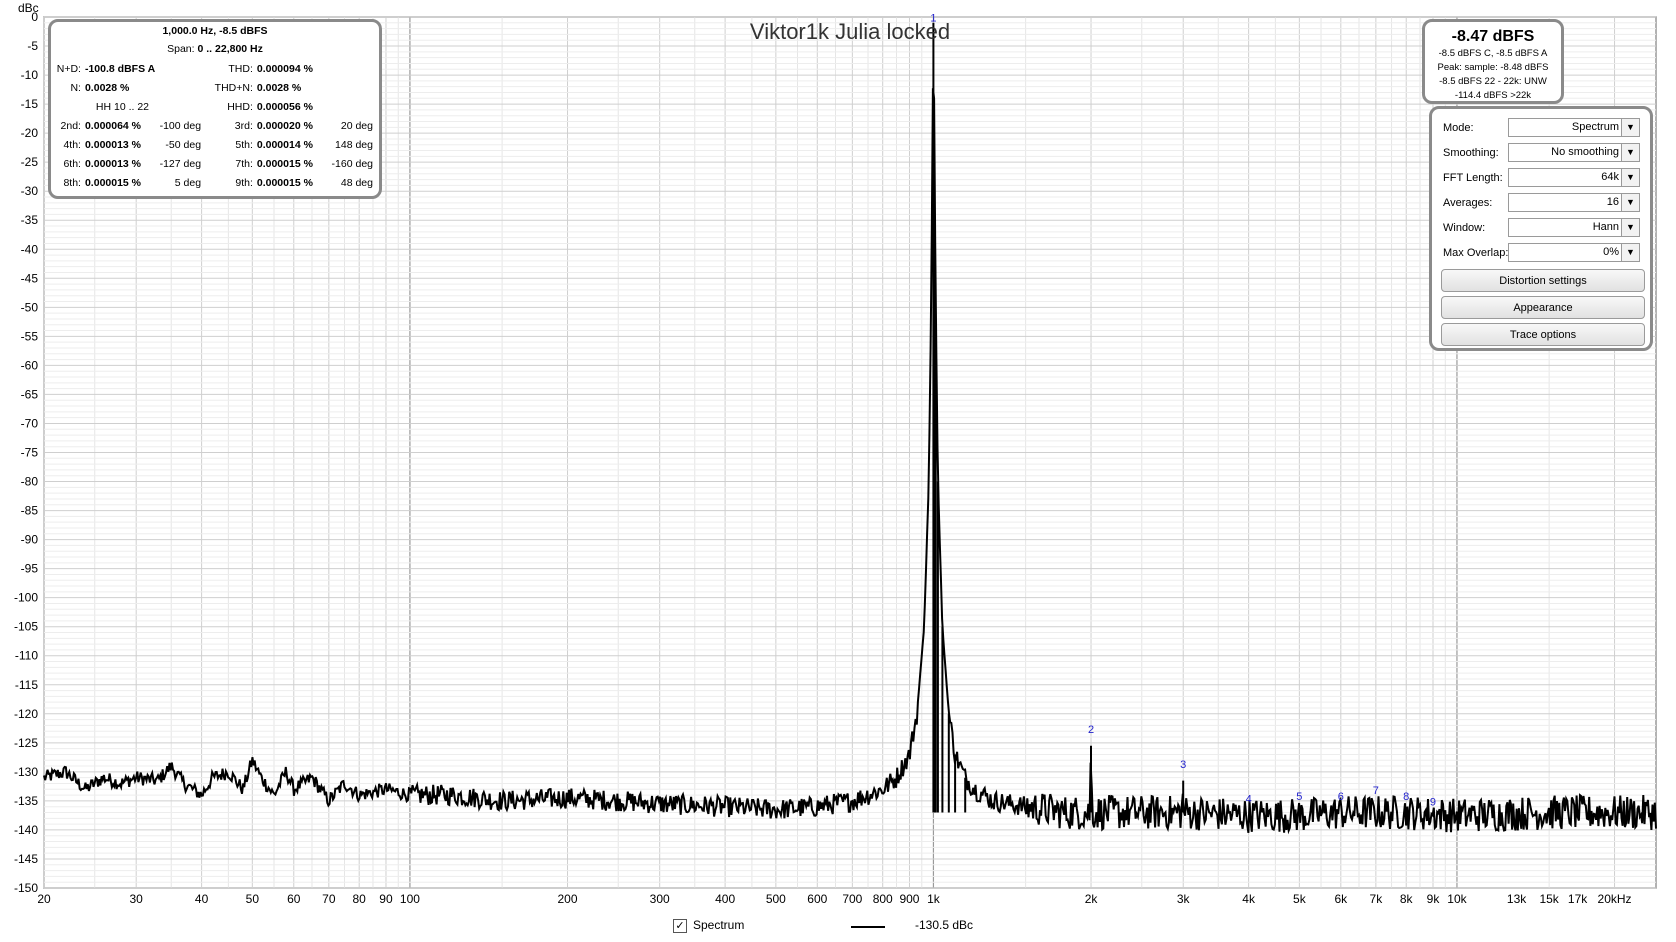  Describe the element at coordinates (122, 106) in the screenshot. I see `hh-range-label: HH 10 .. 22` at that location.